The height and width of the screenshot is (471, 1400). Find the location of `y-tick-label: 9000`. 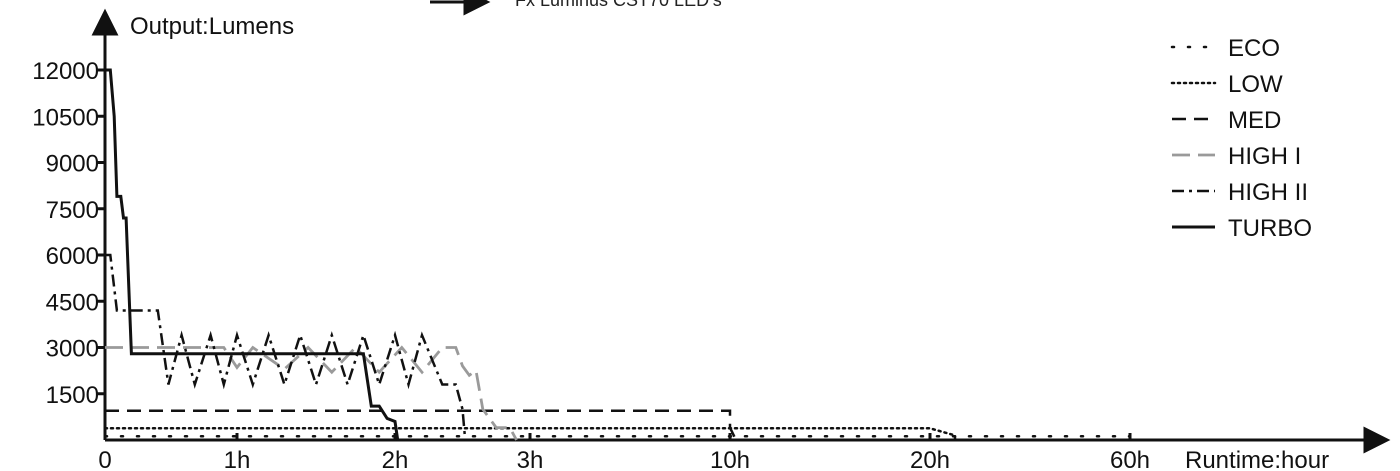

y-tick-label: 9000 is located at coordinates (72, 164).